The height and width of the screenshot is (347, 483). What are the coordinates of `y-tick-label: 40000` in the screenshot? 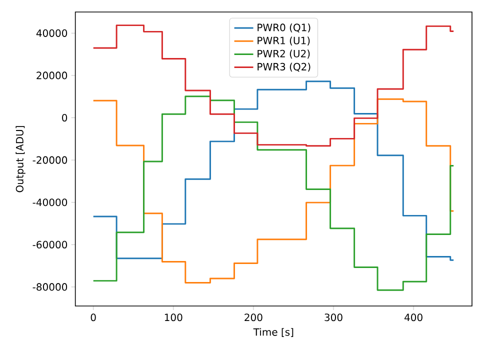 It's located at (52, 33).